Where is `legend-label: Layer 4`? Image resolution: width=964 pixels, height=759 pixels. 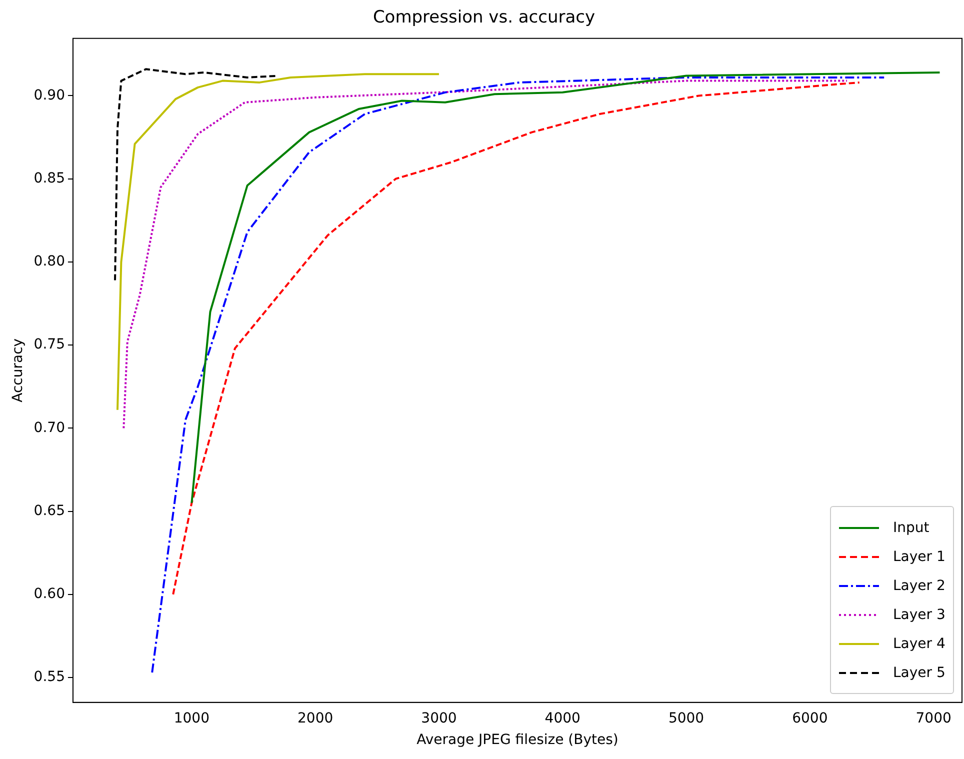 legend-label: Layer 4 is located at coordinates (919, 644).